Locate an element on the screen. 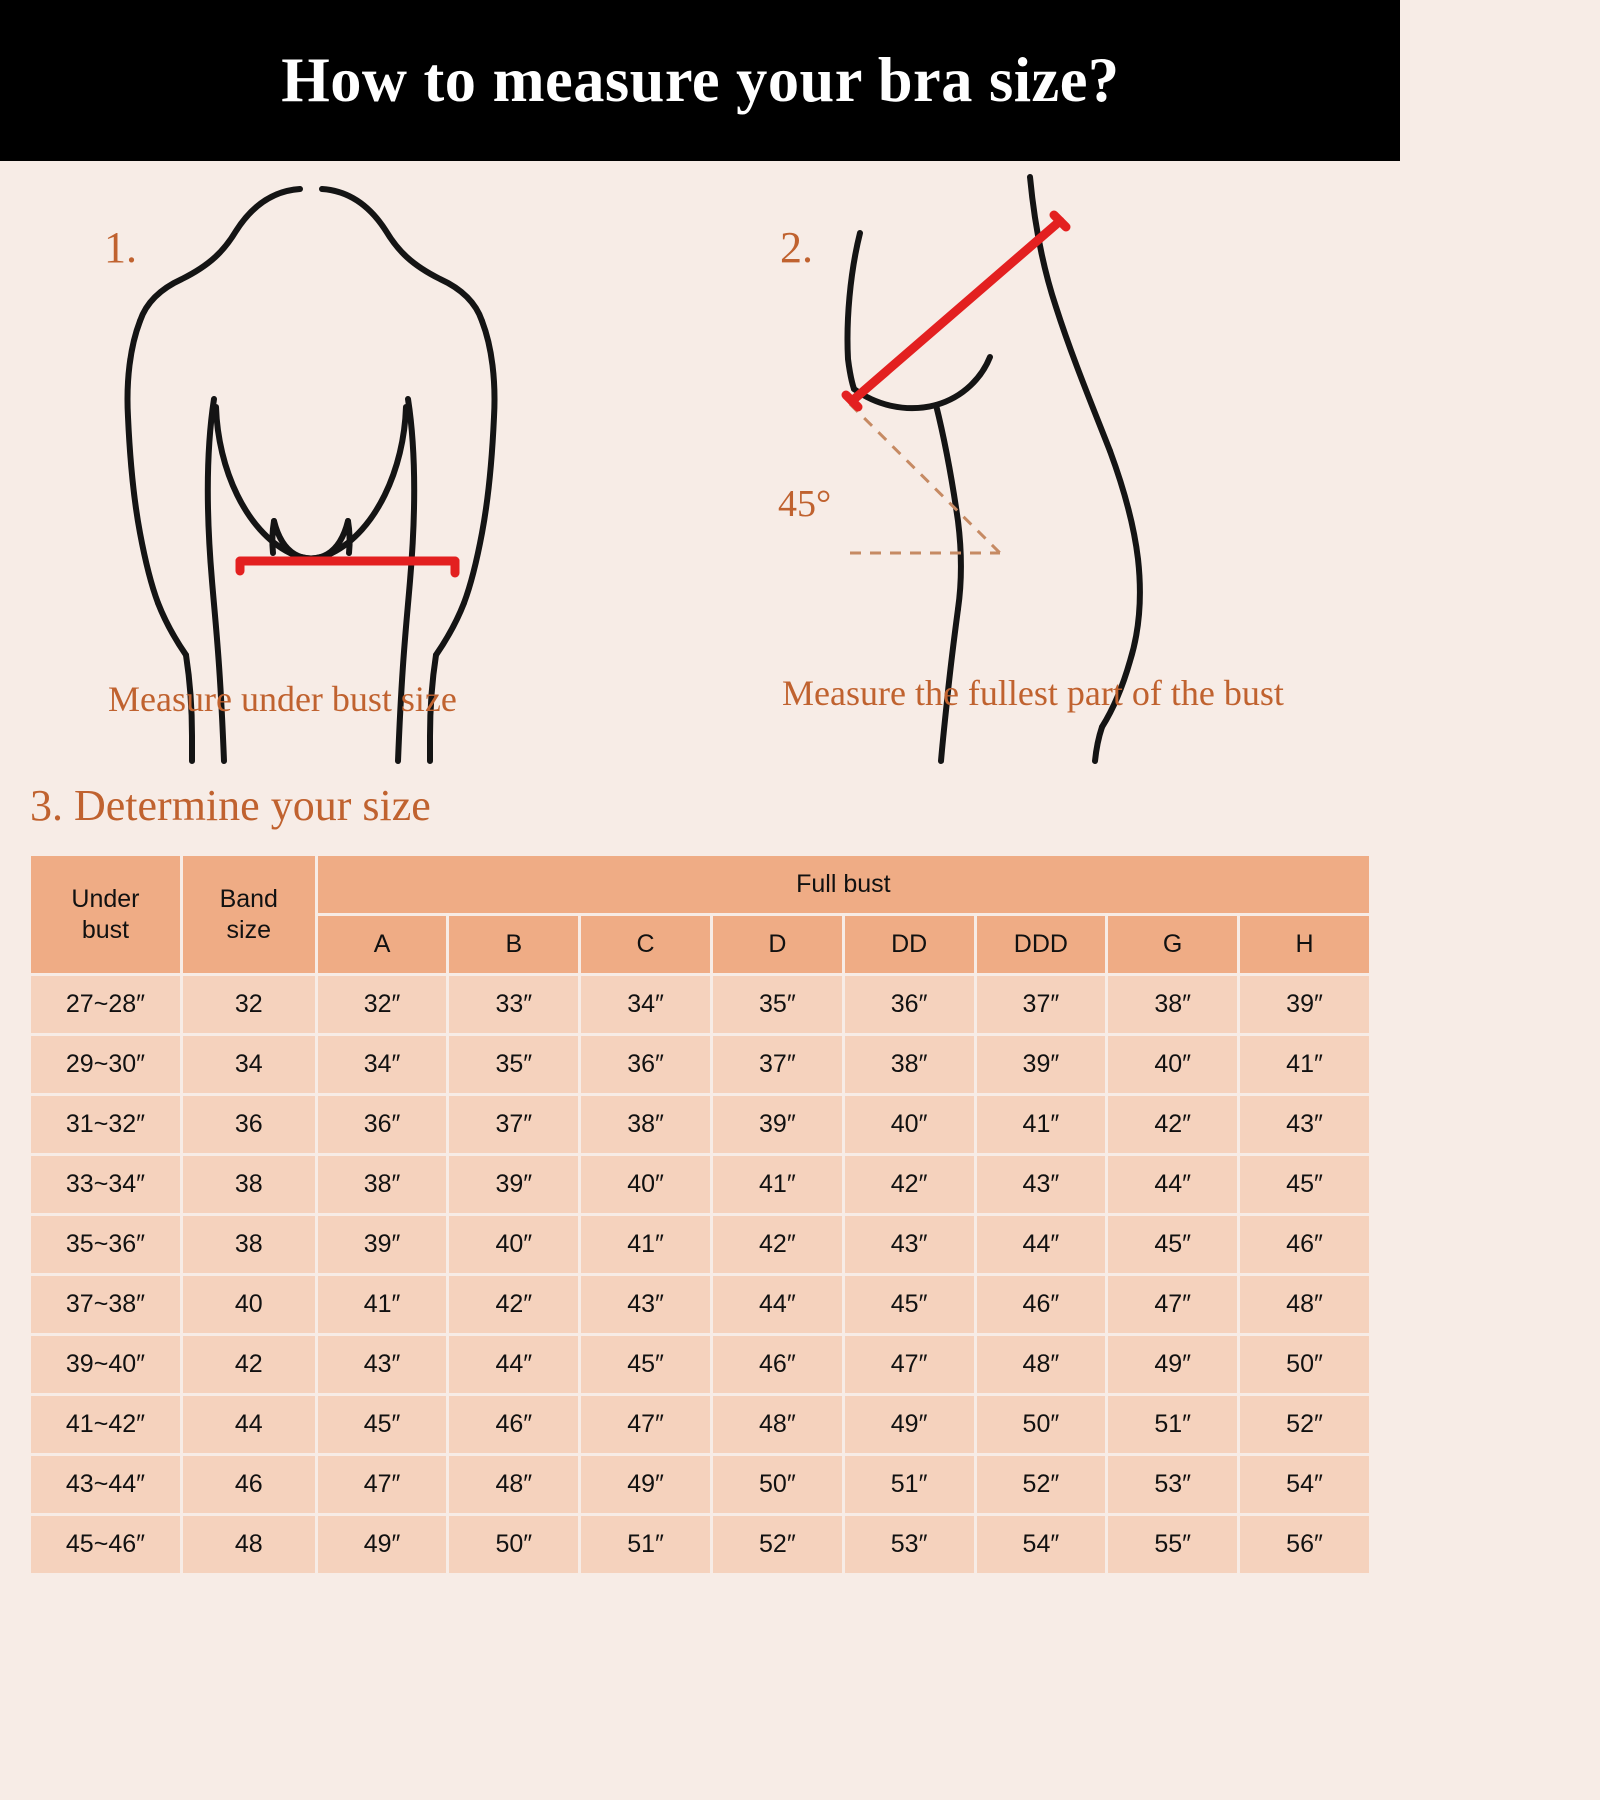 The height and width of the screenshot is (1800, 1600). table-row: 43~44″ 46 47″ 48″ 49″ 50″ 51″ 52″ 53″ 54″ is located at coordinates (700, 1484).